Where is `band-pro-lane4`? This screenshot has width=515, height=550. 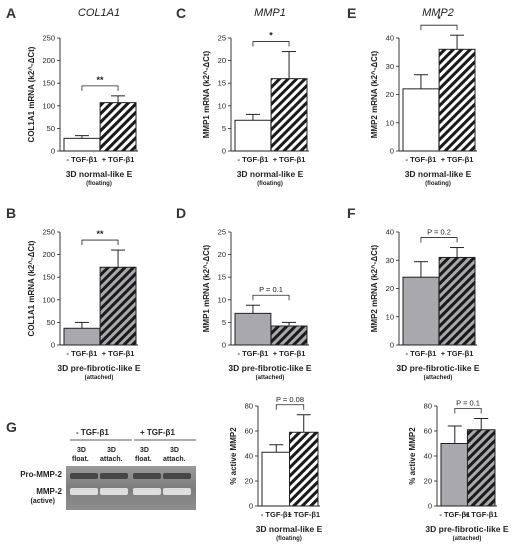
band-pro-lane4 is located at coordinates (177, 476).